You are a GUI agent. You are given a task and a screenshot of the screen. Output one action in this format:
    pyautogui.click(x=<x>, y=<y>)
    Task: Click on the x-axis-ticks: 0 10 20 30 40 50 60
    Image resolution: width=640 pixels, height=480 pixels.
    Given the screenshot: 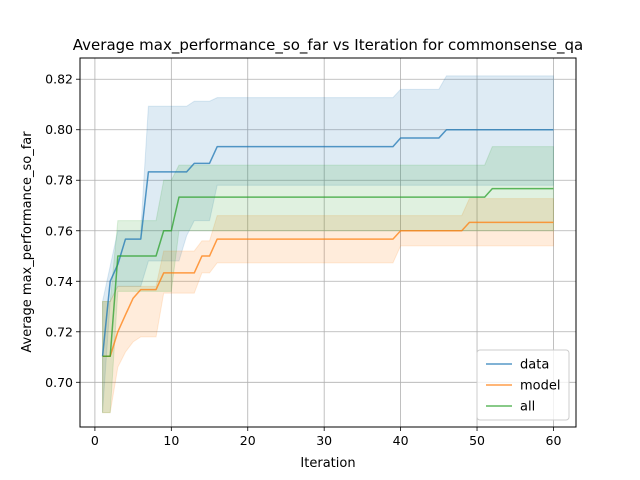 What is the action you would take?
    pyautogui.click(x=326, y=437)
    